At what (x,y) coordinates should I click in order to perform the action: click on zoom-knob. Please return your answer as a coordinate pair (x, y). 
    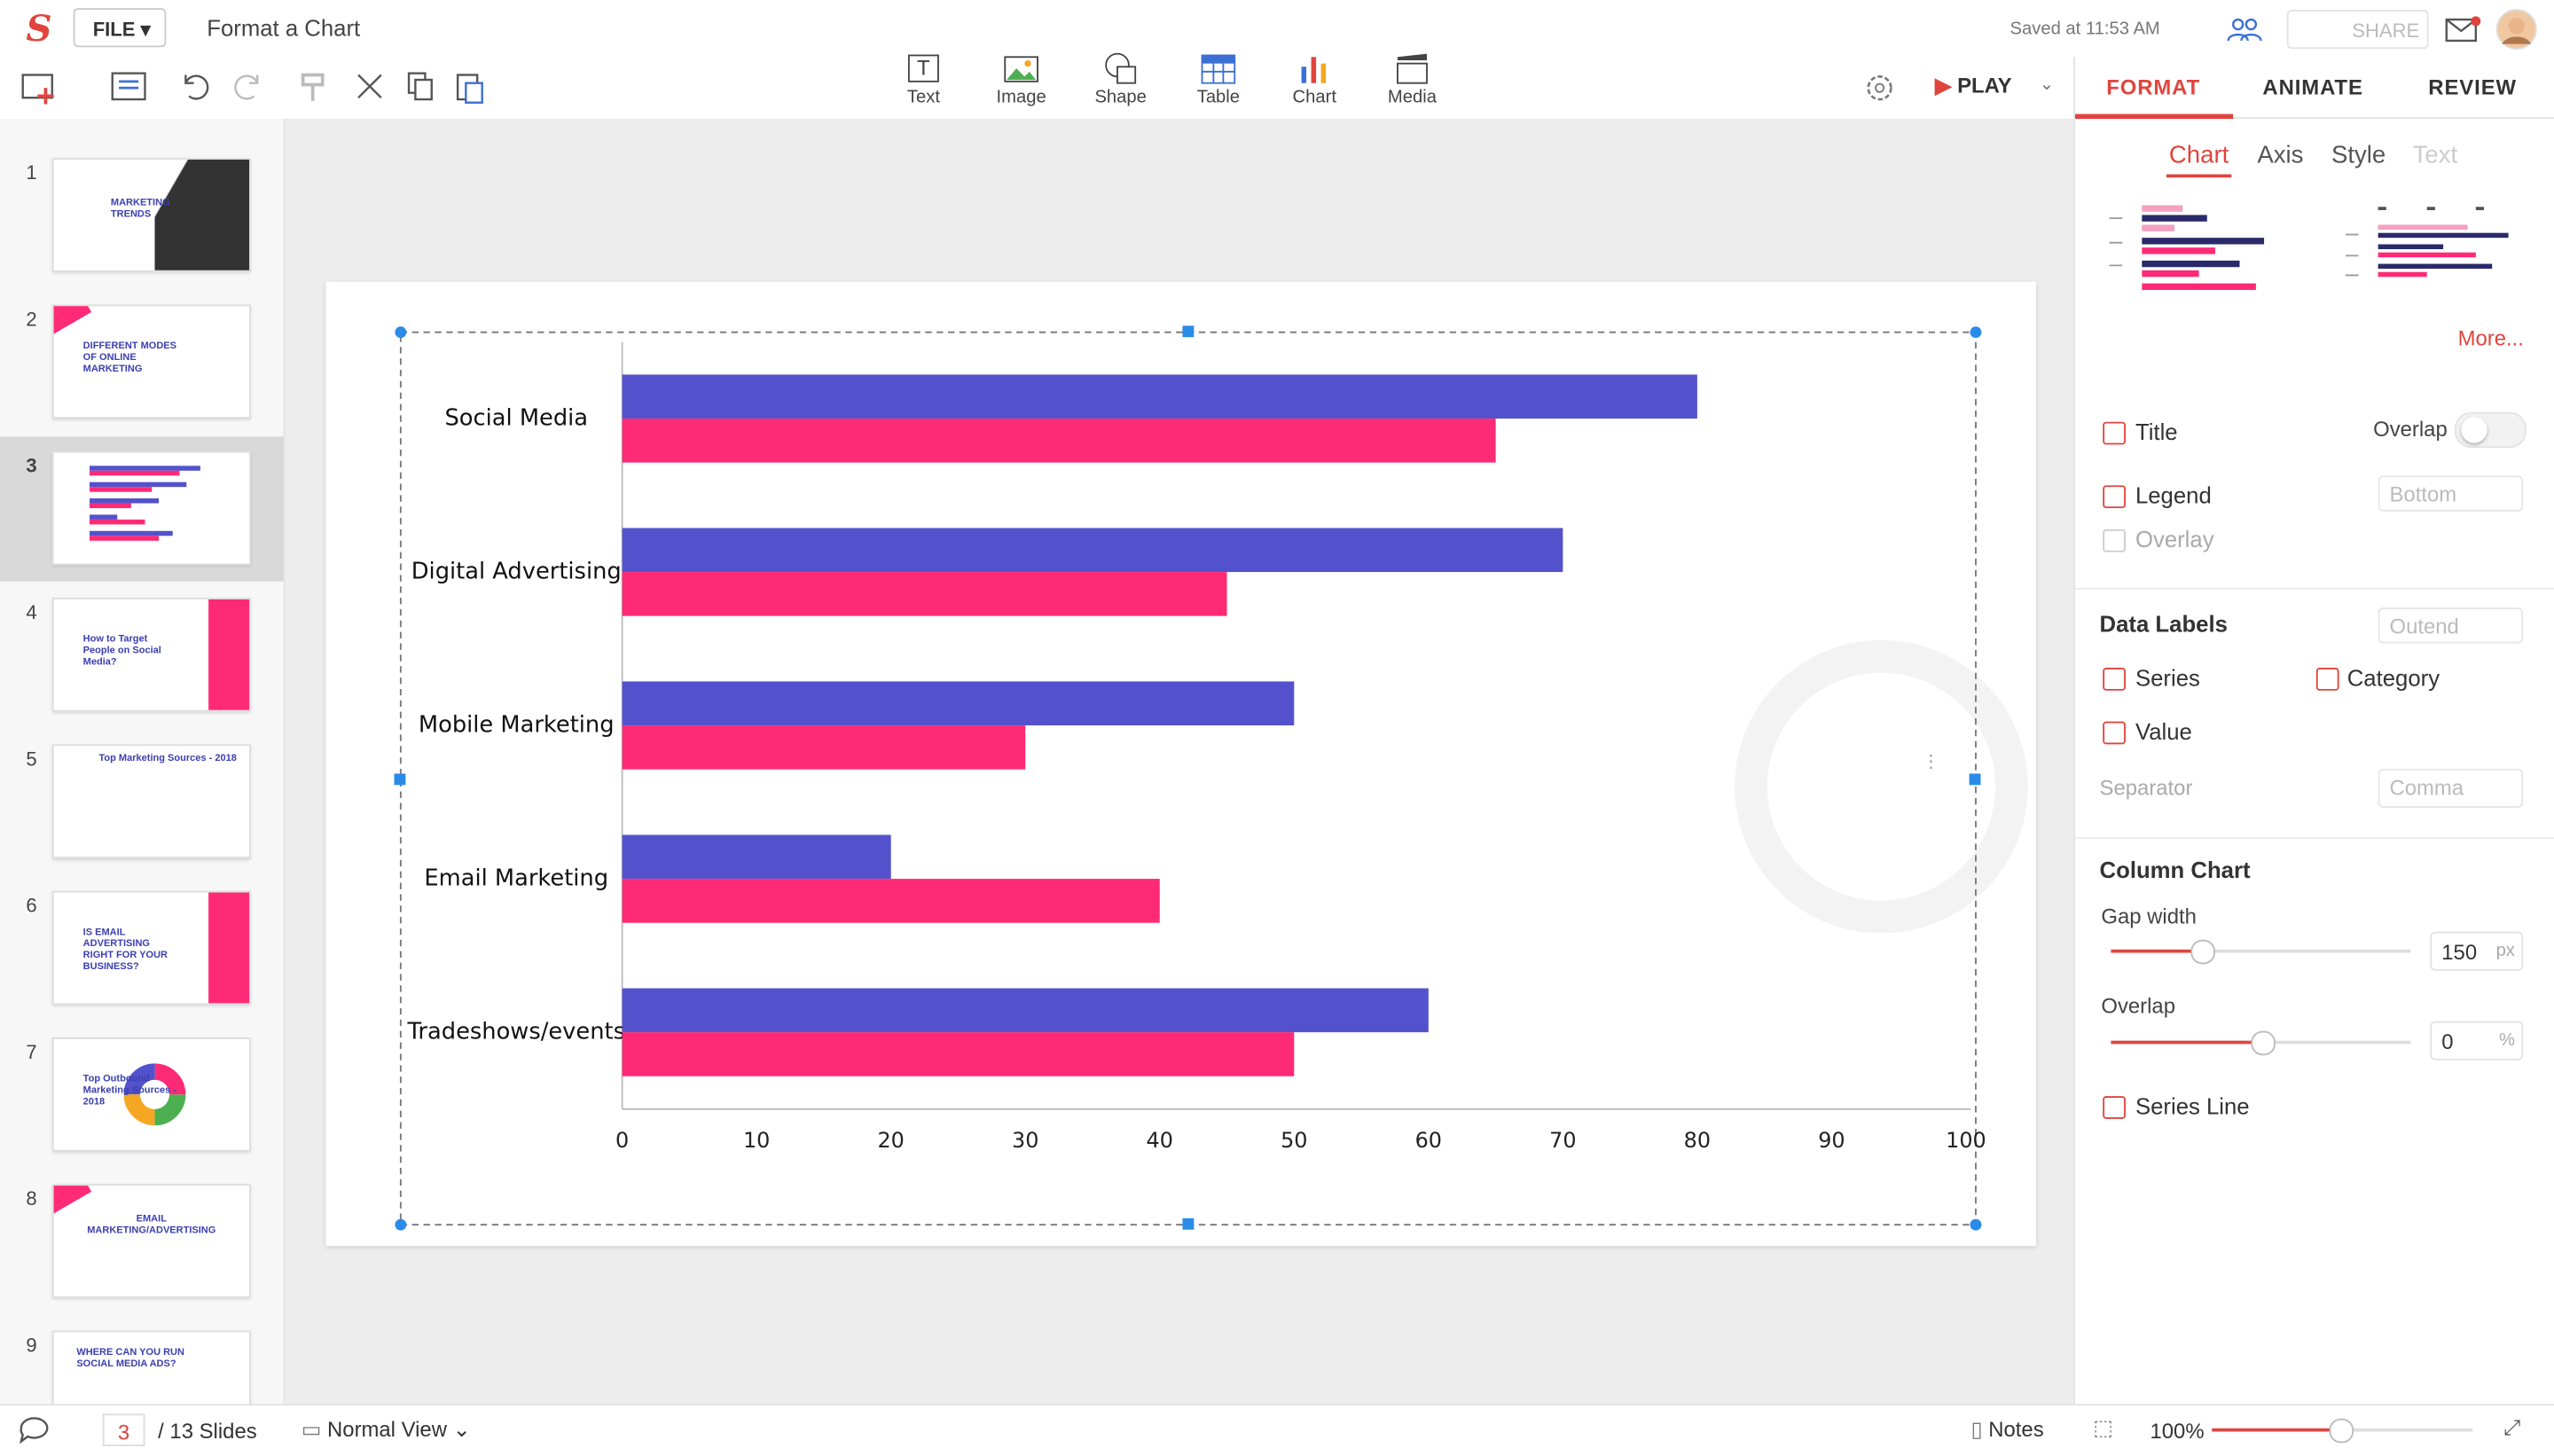
    Looking at the image, I should click on (2341, 1431).